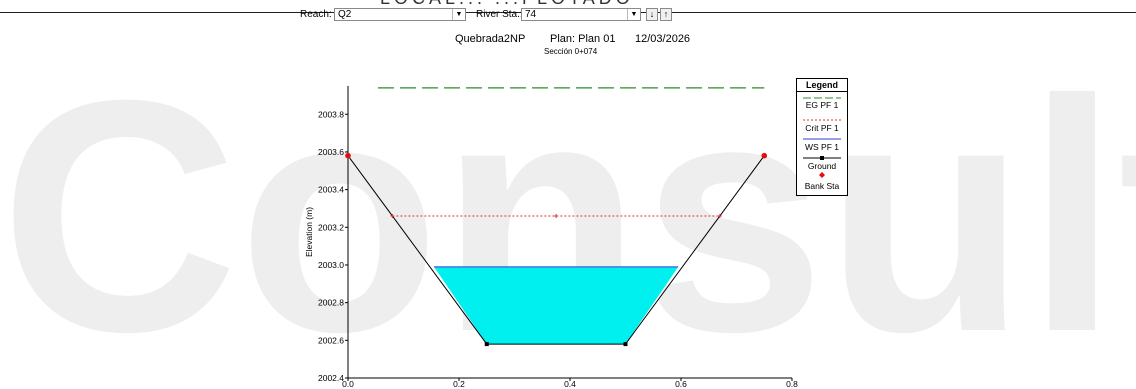 Image resolution: width=1136 pixels, height=389 pixels. Describe the element at coordinates (331, 340) in the screenshot. I see `y-tick-label: 2002.6` at that location.